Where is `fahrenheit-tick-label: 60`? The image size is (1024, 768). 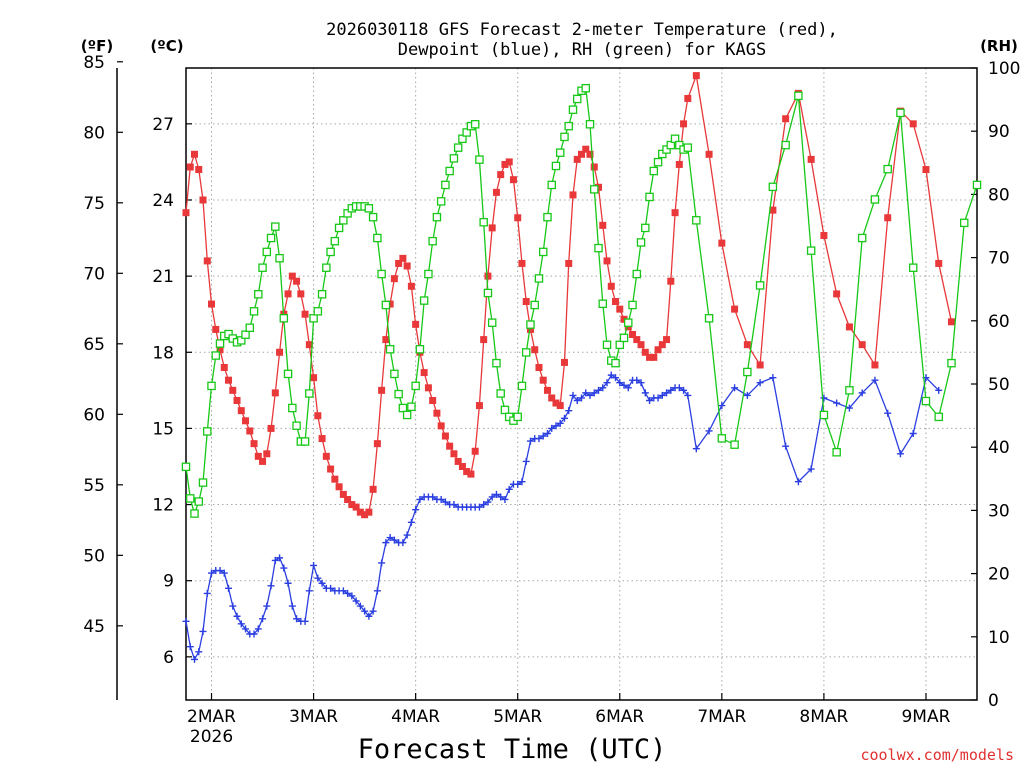
fahrenheit-tick-label: 60 is located at coordinates (94, 415).